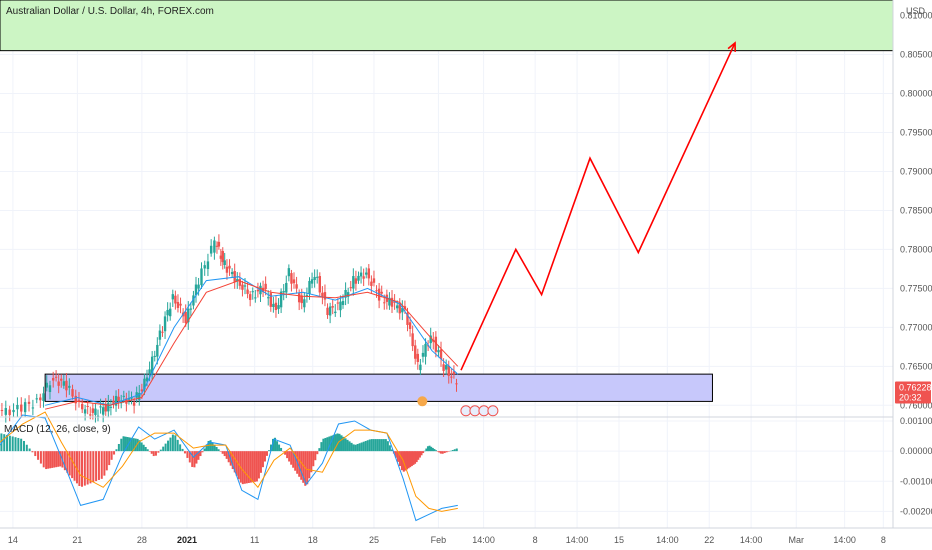  What do you see at coordinates (731, 46) in the screenshot?
I see `projection-arrowhead` at bounding box center [731, 46].